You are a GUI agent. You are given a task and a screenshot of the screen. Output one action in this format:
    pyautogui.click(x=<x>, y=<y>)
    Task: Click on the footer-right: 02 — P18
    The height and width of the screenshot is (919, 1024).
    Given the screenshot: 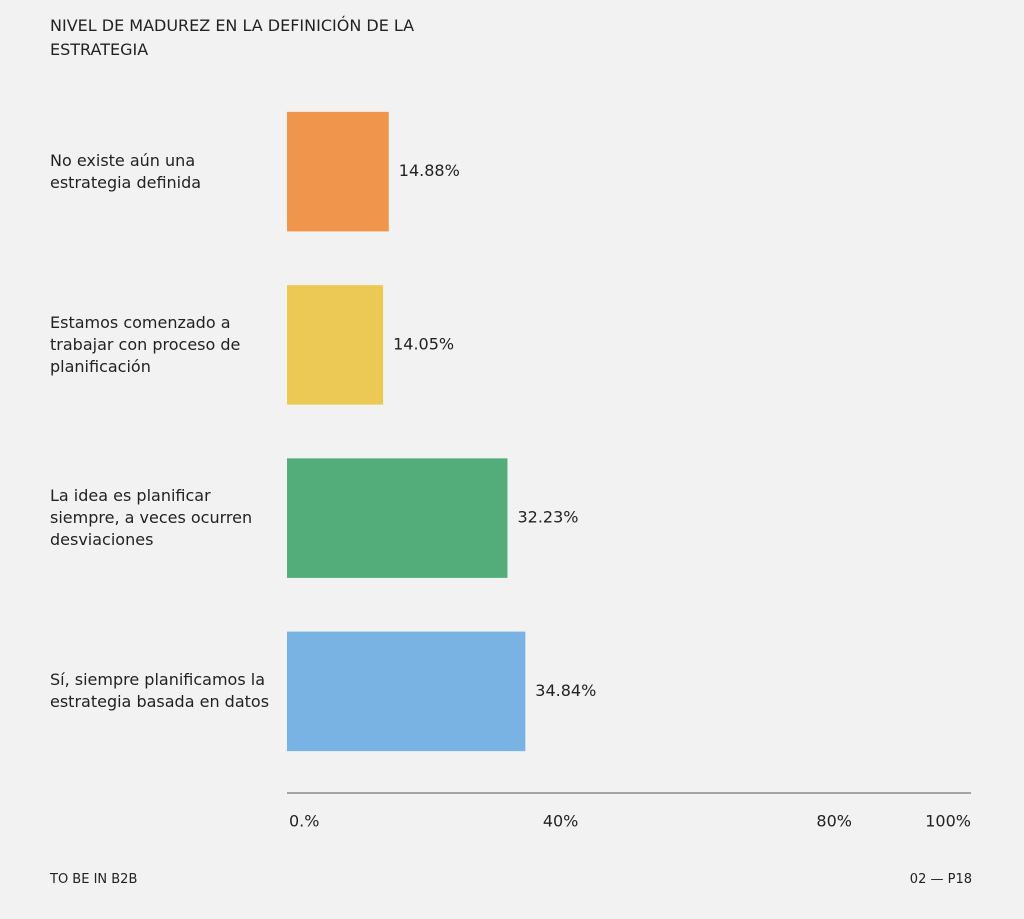 What is the action you would take?
    pyautogui.click(x=940, y=879)
    